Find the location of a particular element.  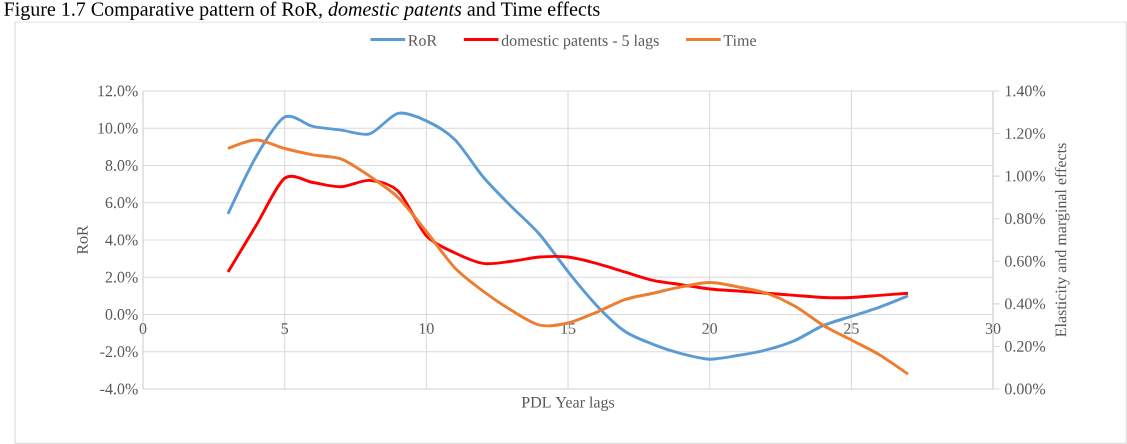

y2-tick-label: 1.20% is located at coordinates (1025, 134).